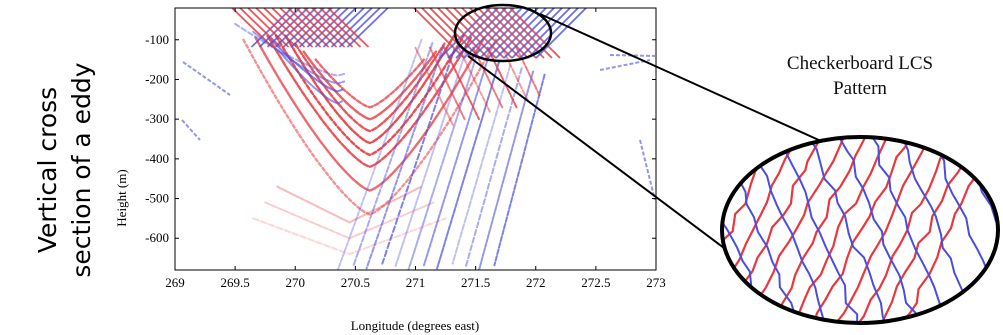 This screenshot has height=335, width=1003. I want to click on highlight-ellipse, so click(503, 33).